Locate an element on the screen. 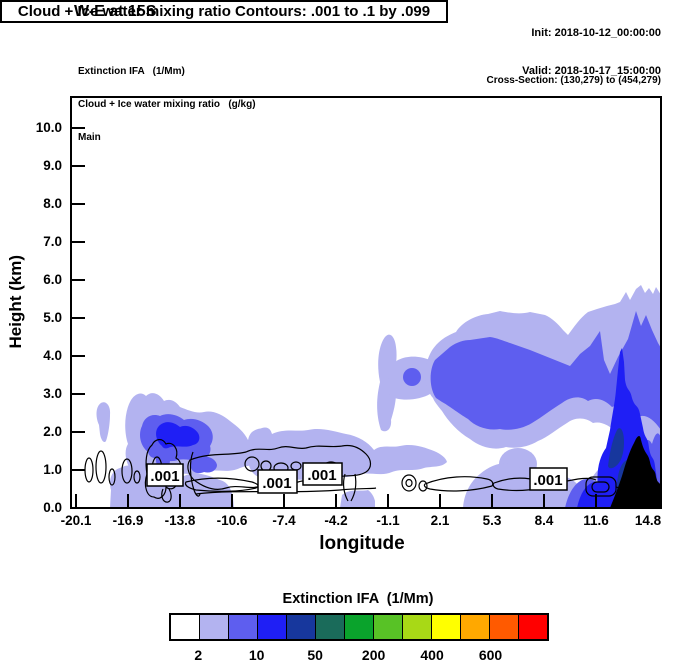 The image size is (674, 667). colorbar-tick-label: 2 is located at coordinates (198, 655).